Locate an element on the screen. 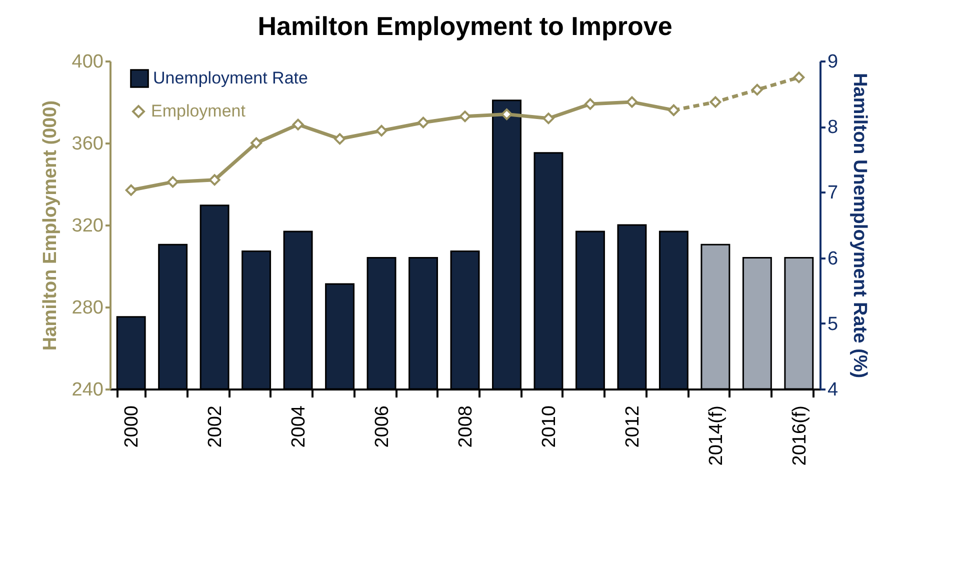  chart-title: Hamilton Employment to Improve is located at coordinates (465, 26).